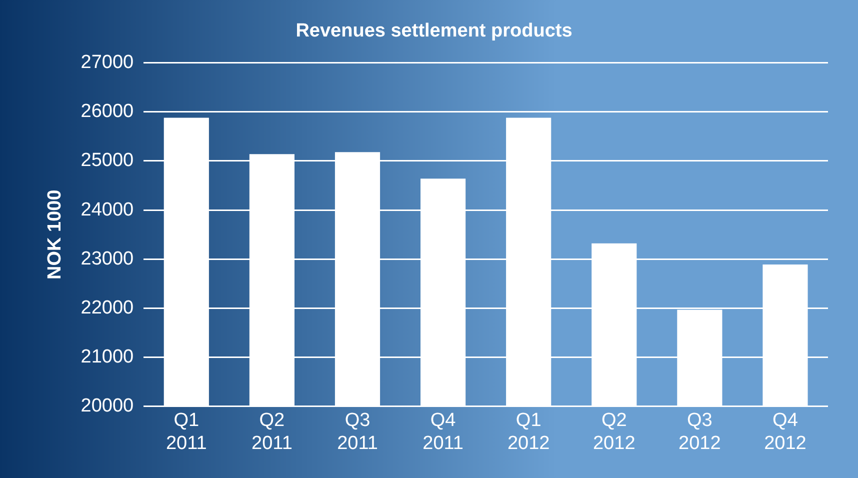 Image resolution: width=858 pixels, height=478 pixels. Describe the element at coordinates (614, 432) in the screenshot. I see `x-tick-label: Q2 2012` at that location.